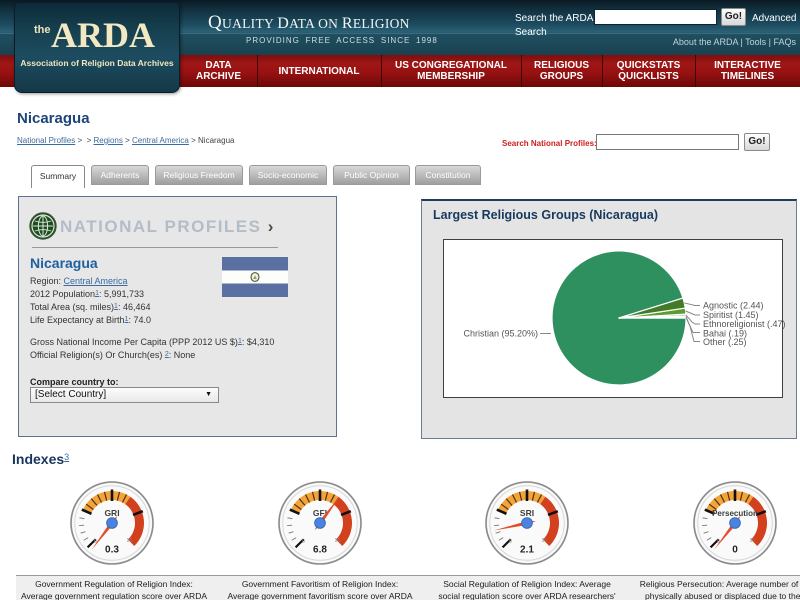  Describe the element at coordinates (500, 334) in the screenshot. I see `svg-text: Christian (95.20%)` at that location.